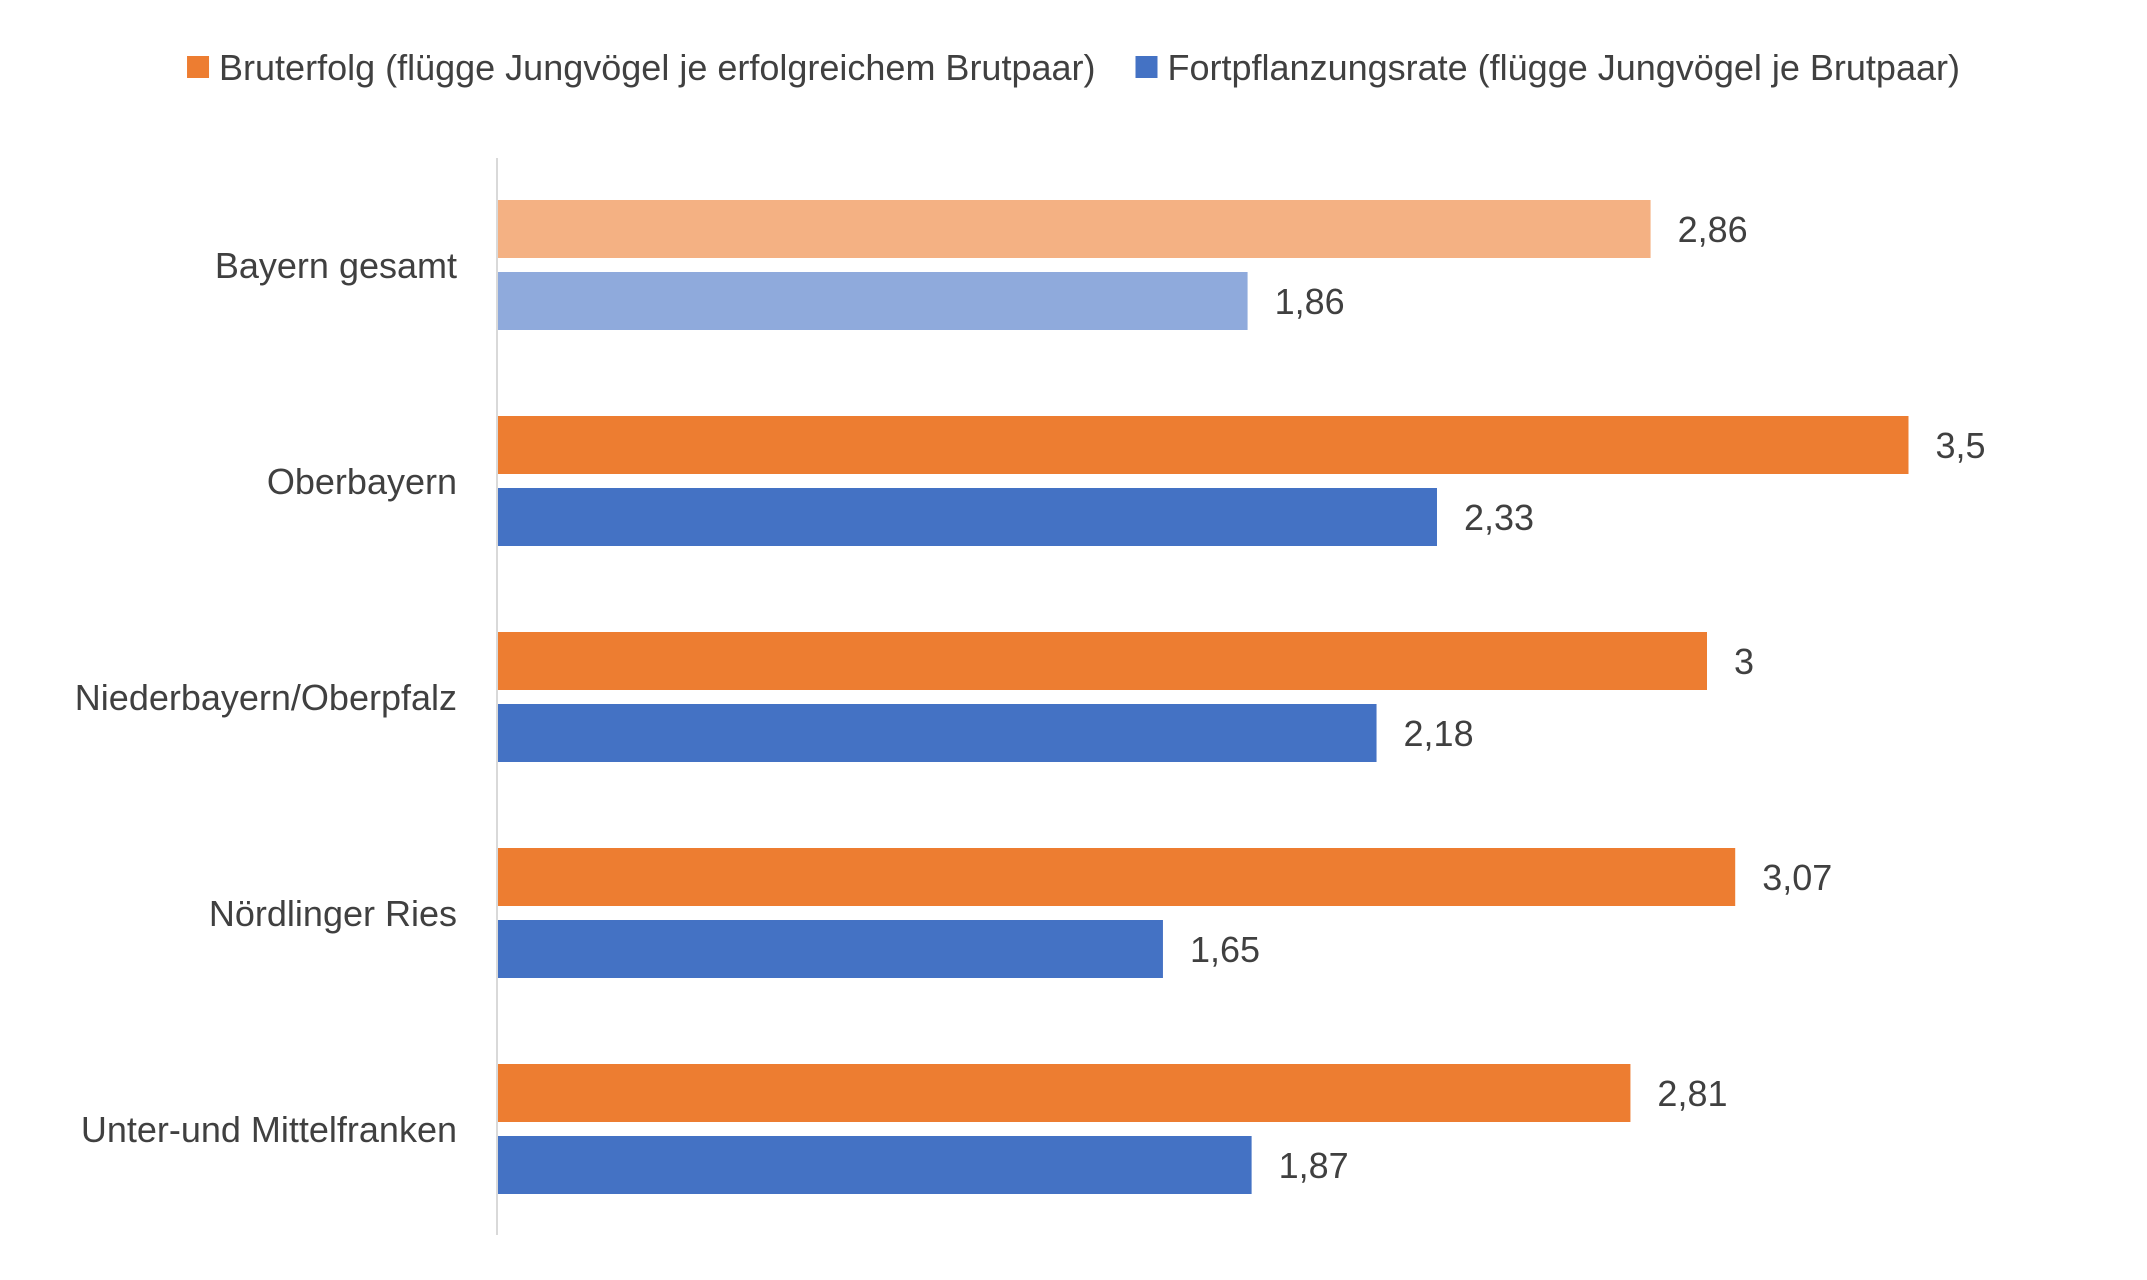 Image resolution: width=2147 pixels, height=1280 pixels. Describe the element at coordinates (1713, 229) in the screenshot. I see `data-label-0-0: 2,86` at that location.